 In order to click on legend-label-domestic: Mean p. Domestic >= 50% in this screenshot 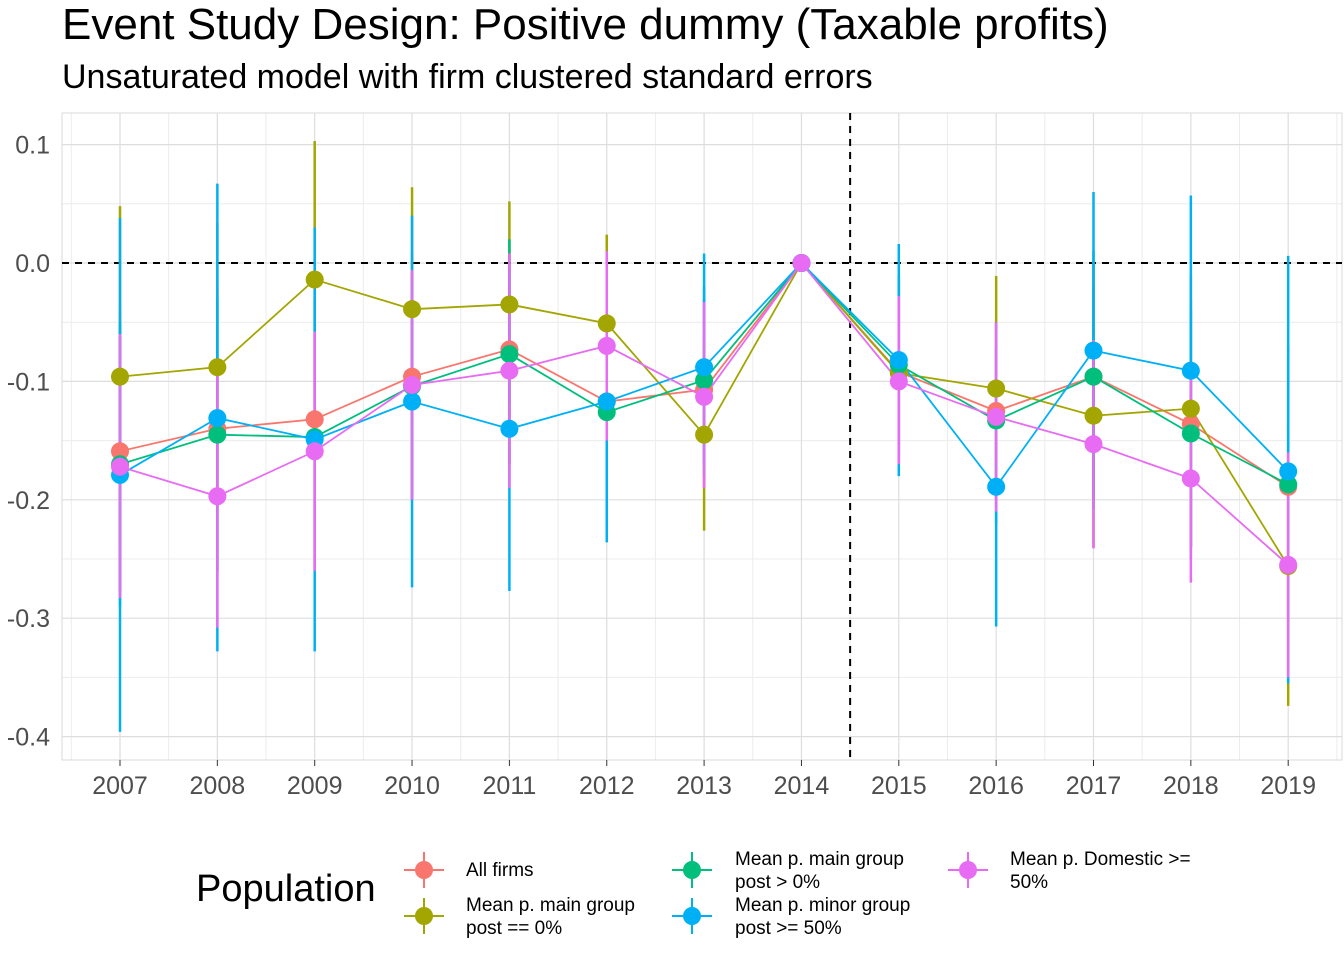, I will do `click(1100, 871)`.